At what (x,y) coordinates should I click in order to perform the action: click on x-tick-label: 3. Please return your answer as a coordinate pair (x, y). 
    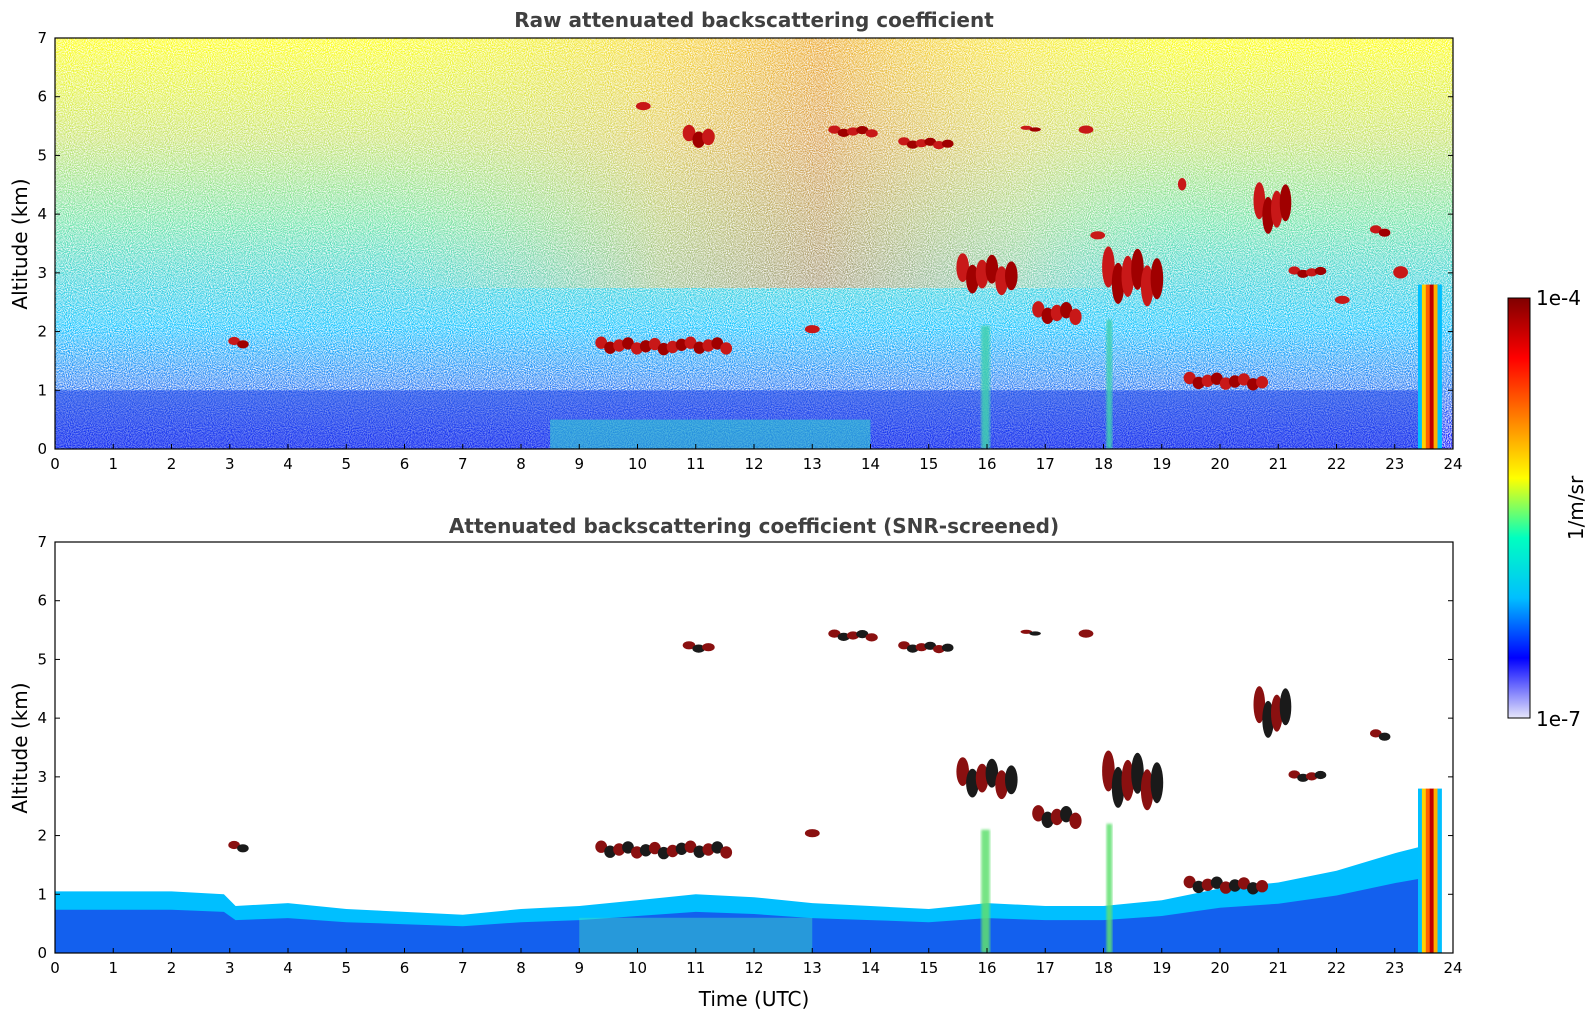
    Looking at the image, I should click on (230, 464).